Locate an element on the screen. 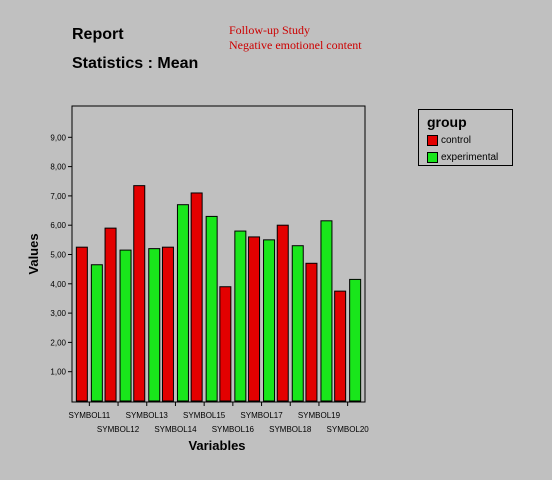 This screenshot has width=552, height=480. y-tick-label: 3,00 is located at coordinates (58, 313).